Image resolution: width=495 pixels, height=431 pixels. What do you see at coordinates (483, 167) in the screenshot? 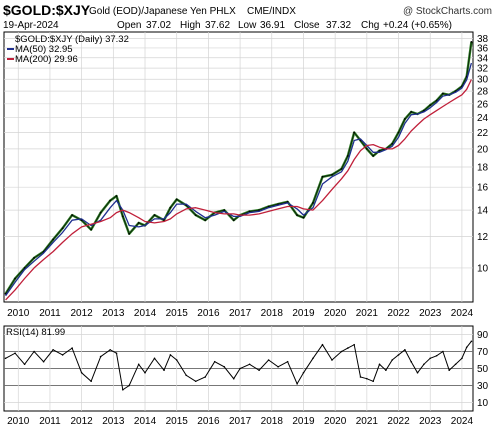
I see `price-y-tick: 18` at bounding box center [483, 167].